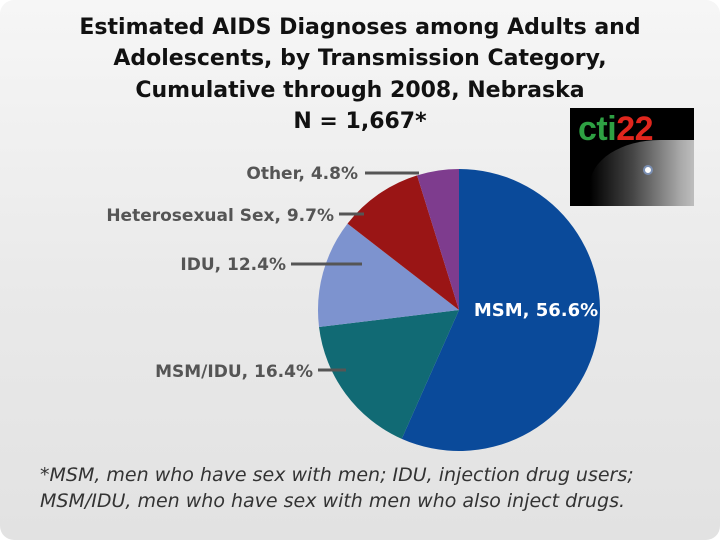 This screenshot has height=540, width=720. I want to click on title-line-3: Cumulative through 2008, Nebraska, so click(360, 90).